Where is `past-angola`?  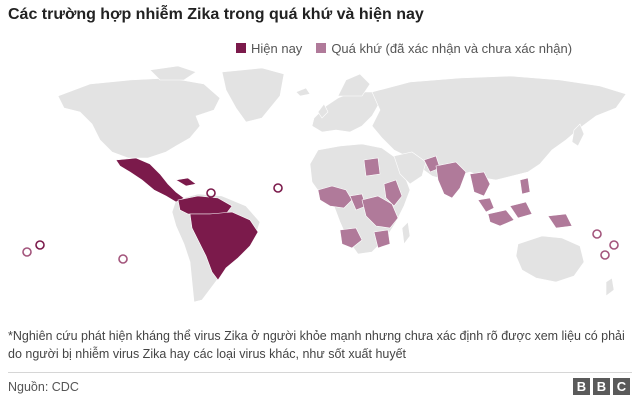 past-angola is located at coordinates (351, 238).